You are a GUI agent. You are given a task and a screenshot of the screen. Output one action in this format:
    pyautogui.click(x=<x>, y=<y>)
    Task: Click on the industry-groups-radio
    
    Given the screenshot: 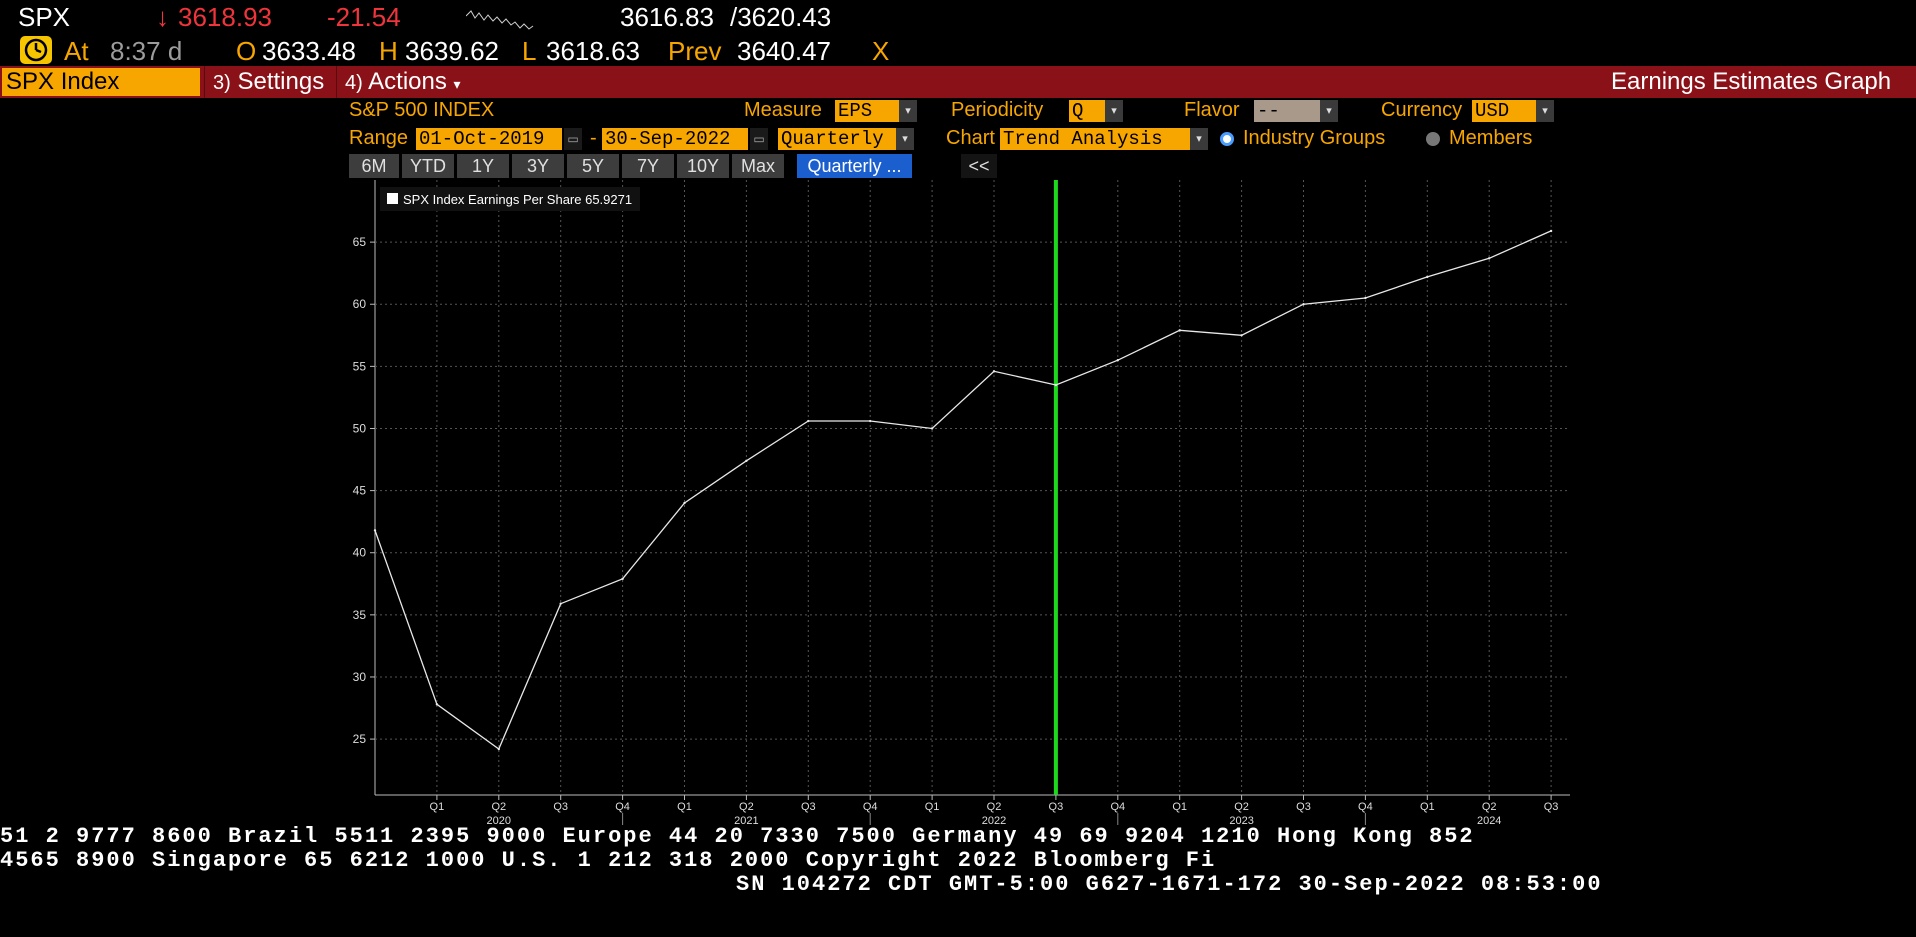 What is the action you would take?
    pyautogui.click(x=1227, y=139)
    